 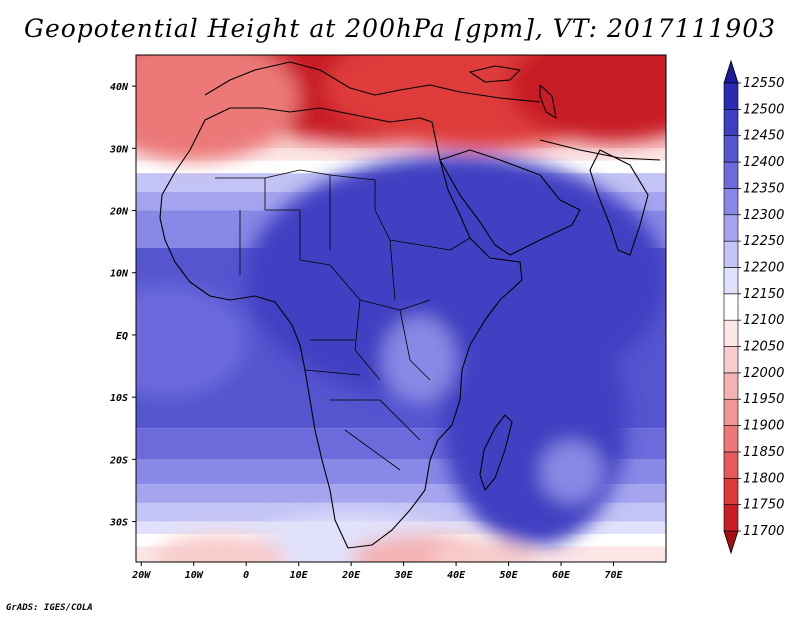 What do you see at coordinates (118, 523) in the screenshot?
I see `lat-tick-label: 30S` at bounding box center [118, 523].